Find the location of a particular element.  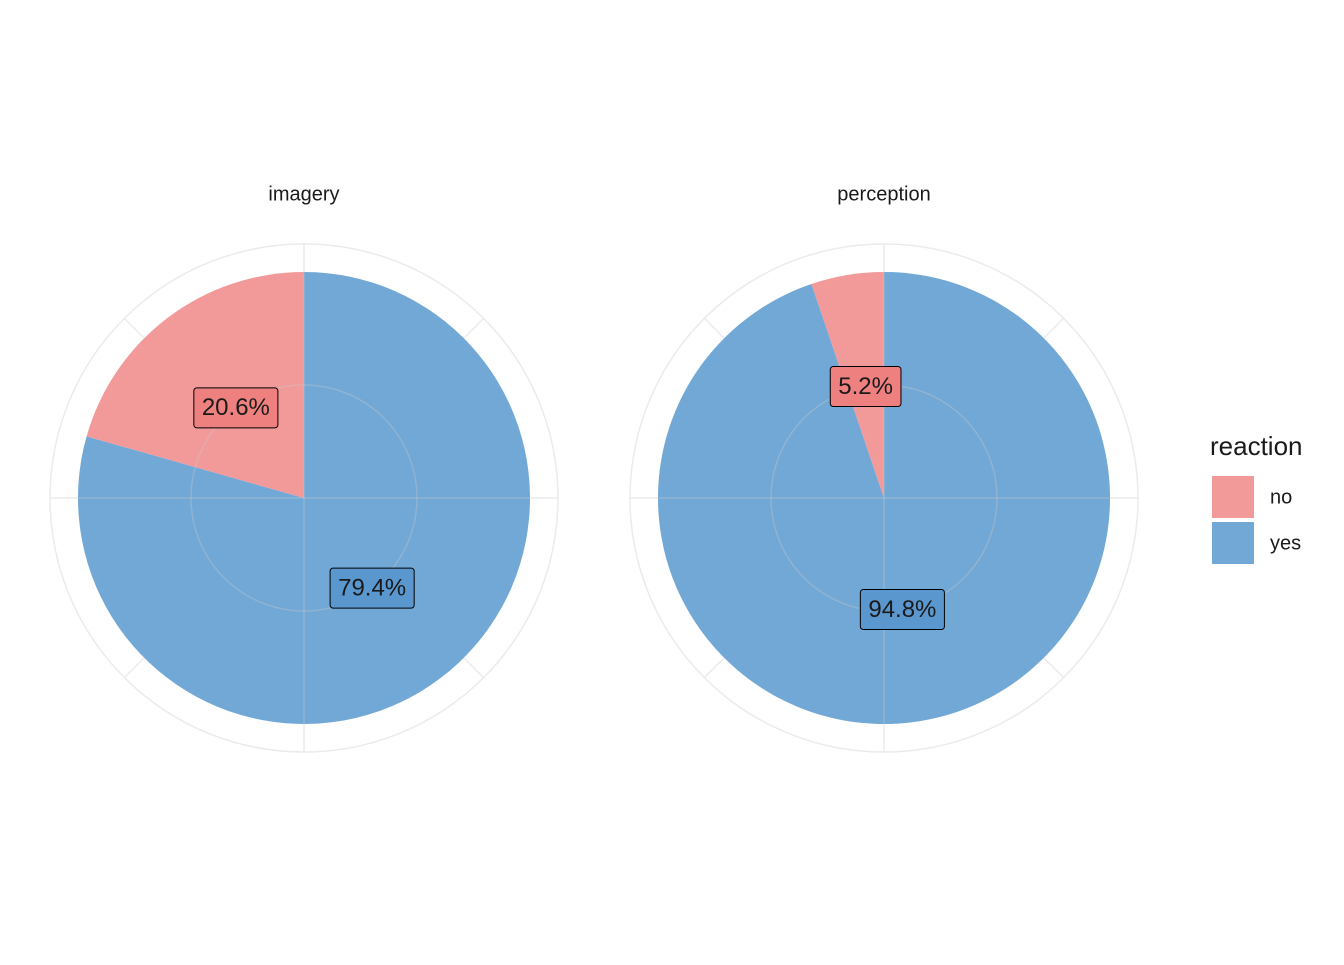

facet-title: perception is located at coordinates (883, 194).